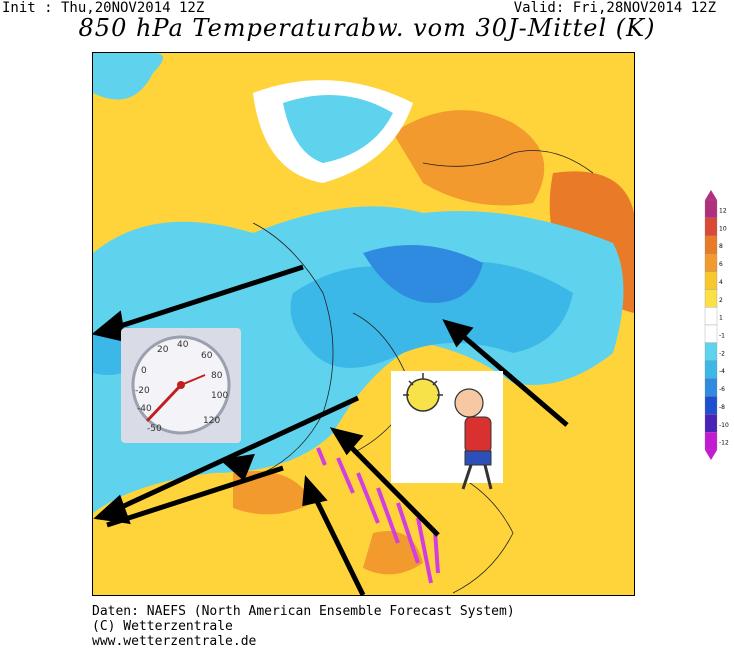 The height and width of the screenshot is (649, 734). What do you see at coordinates (207, 356) in the screenshot?
I see `thermometer-scale-60: 60` at bounding box center [207, 356].